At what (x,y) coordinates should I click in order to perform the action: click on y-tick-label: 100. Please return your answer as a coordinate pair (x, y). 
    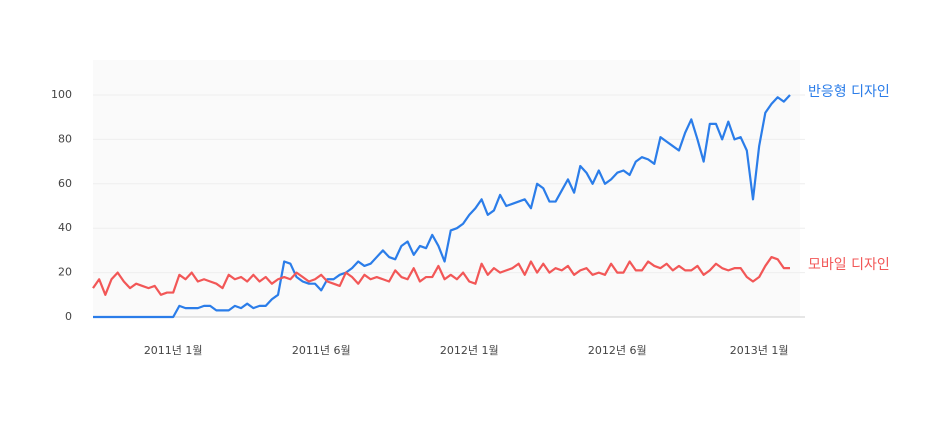
    Looking at the image, I should click on (61, 94).